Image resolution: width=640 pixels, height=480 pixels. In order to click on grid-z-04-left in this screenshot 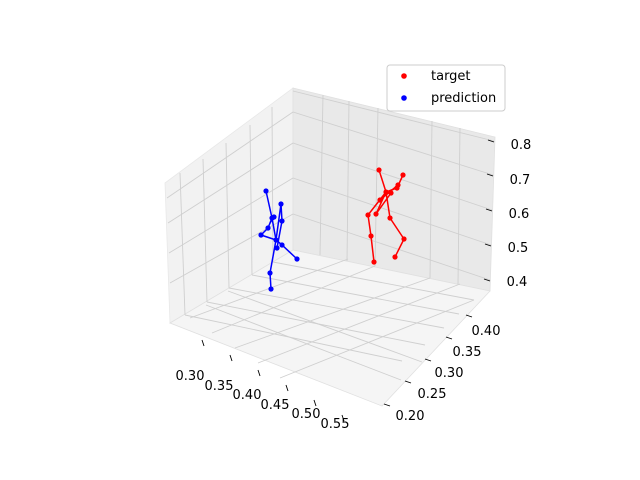, I will do `click(231, 248)`.